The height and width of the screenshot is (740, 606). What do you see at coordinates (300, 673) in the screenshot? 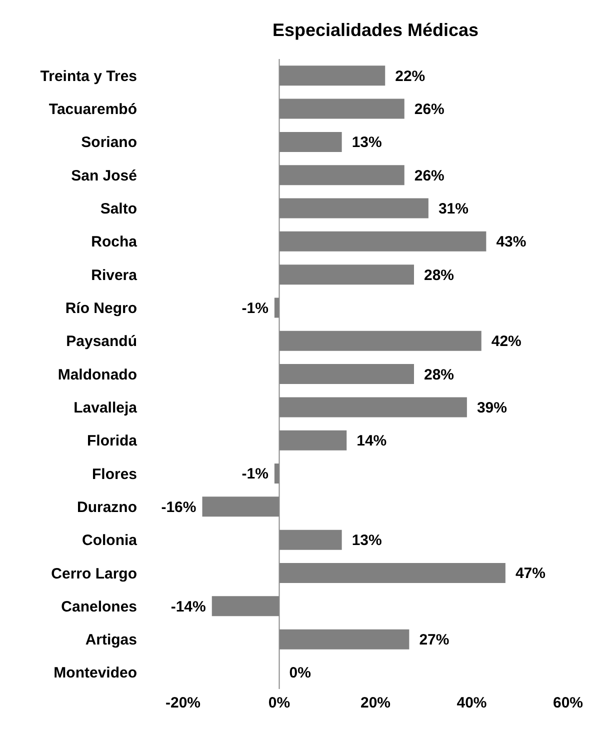
I see `data-label: 0%` at bounding box center [300, 673].